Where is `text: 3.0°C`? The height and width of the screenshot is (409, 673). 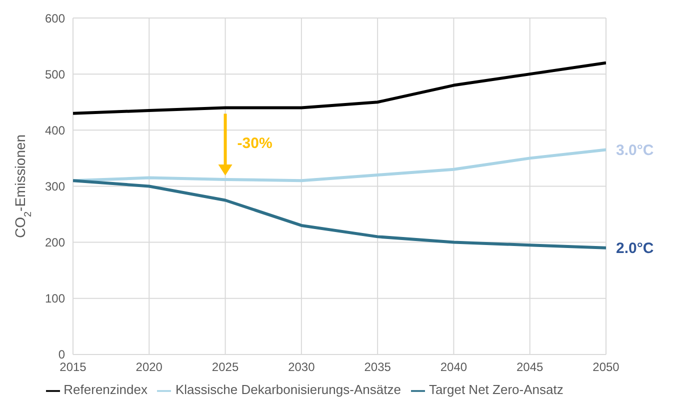 text: 3.0°C is located at coordinates (635, 151).